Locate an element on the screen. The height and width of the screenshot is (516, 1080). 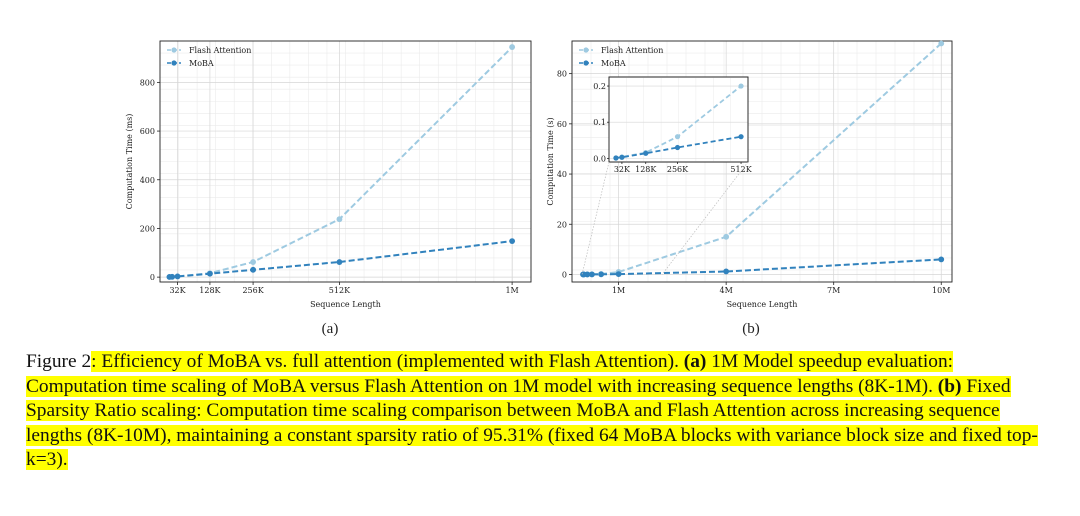
inset-y-tick-label: 0.2 is located at coordinates (599, 86).